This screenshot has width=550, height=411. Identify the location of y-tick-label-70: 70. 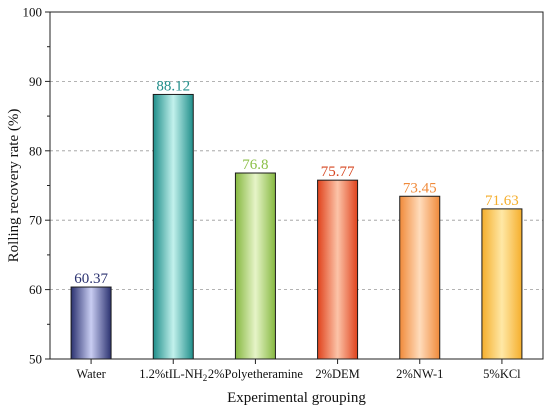
(35, 220).